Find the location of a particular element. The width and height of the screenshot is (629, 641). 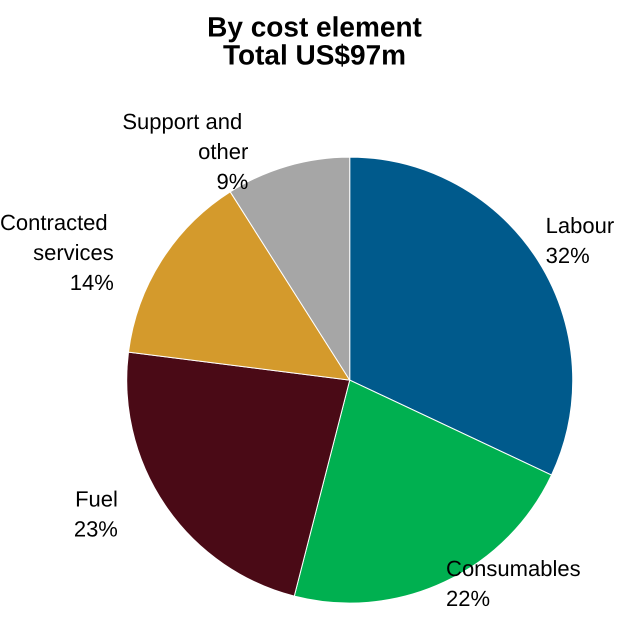

slice-label: Support and other is located at coordinates (185, 136).